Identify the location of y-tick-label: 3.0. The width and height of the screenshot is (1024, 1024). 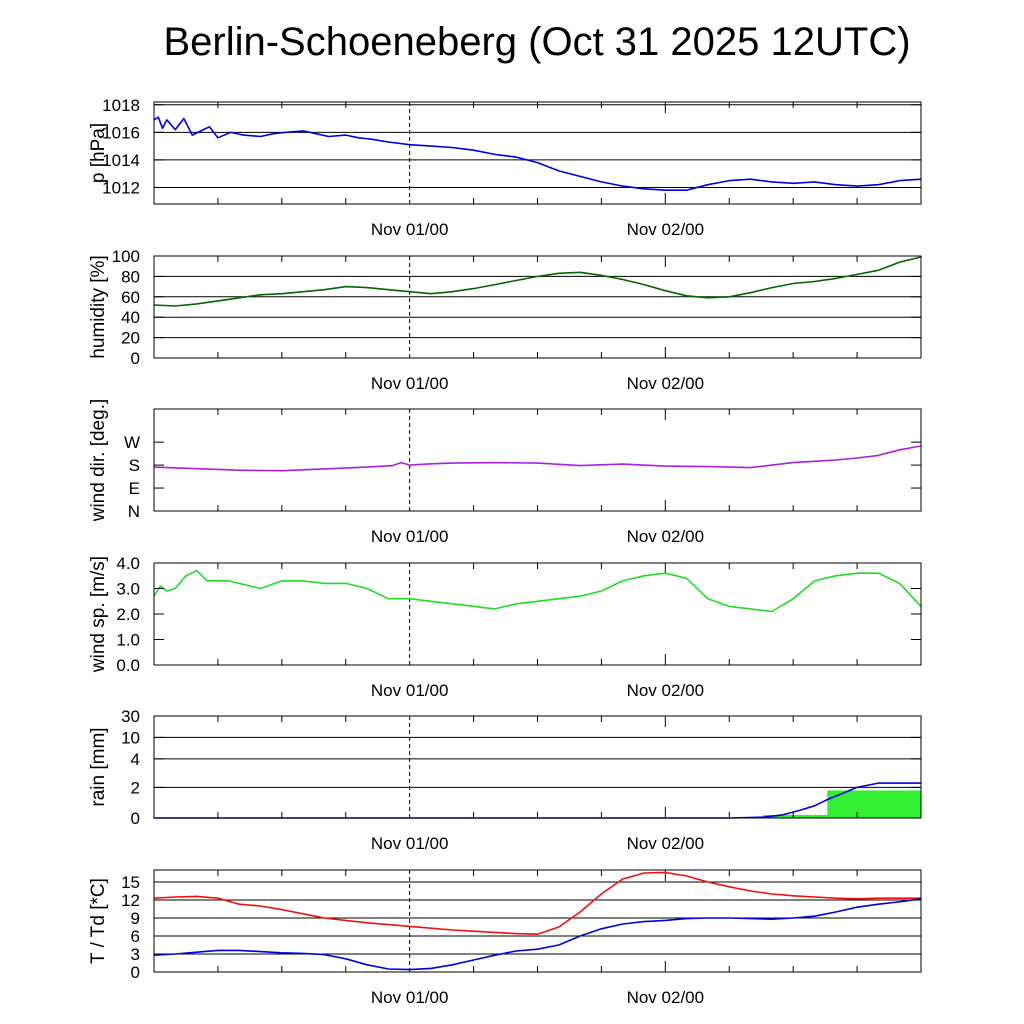
(128, 589).